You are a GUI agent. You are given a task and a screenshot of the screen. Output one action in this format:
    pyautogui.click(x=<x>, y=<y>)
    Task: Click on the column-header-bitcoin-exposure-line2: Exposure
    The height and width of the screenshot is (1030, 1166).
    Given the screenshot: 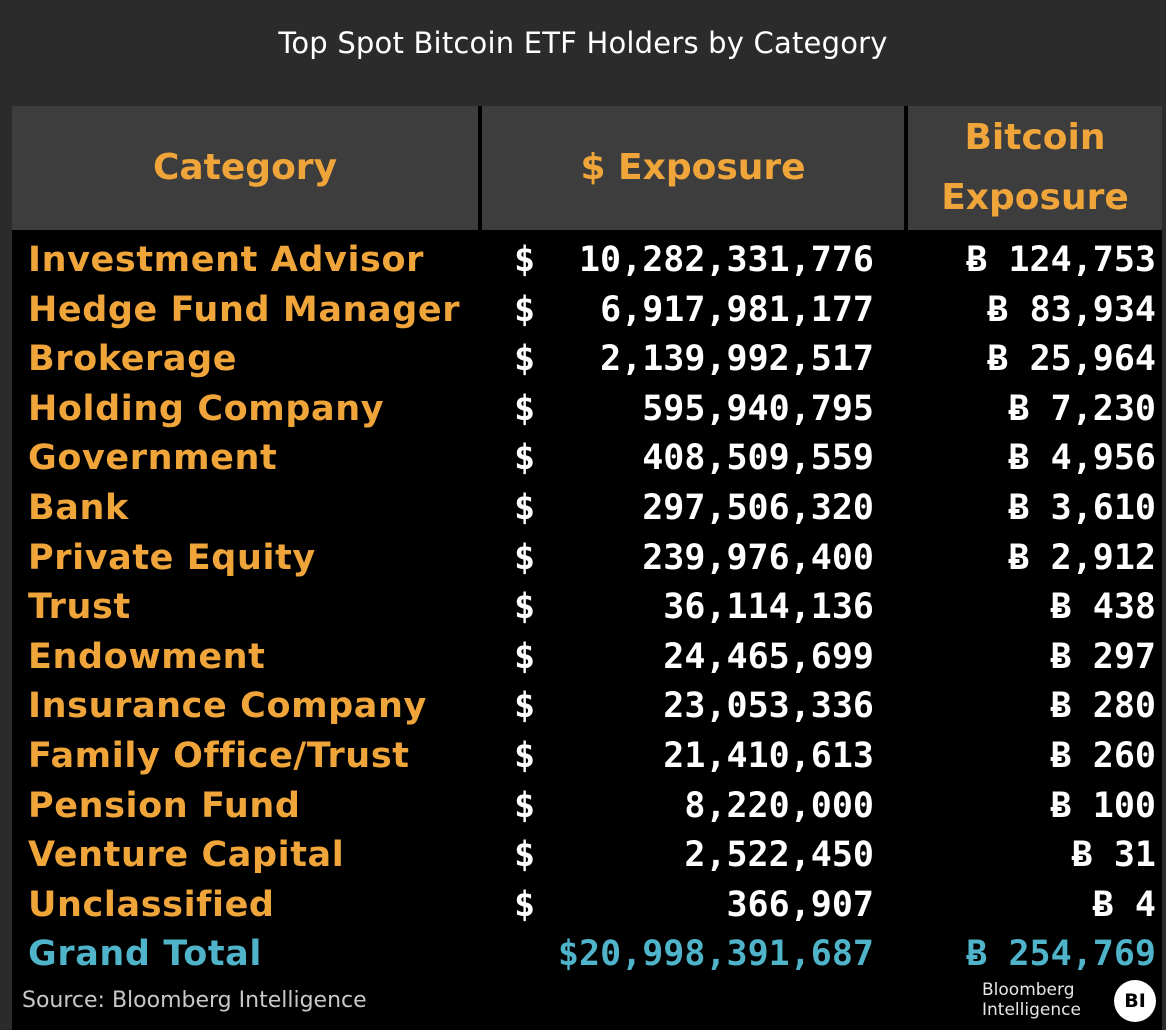 What is the action you would take?
    pyautogui.click(x=1035, y=197)
    